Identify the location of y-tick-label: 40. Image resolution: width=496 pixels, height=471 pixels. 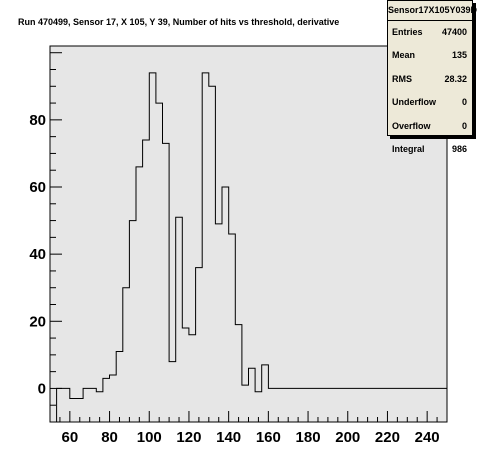
(37, 254).